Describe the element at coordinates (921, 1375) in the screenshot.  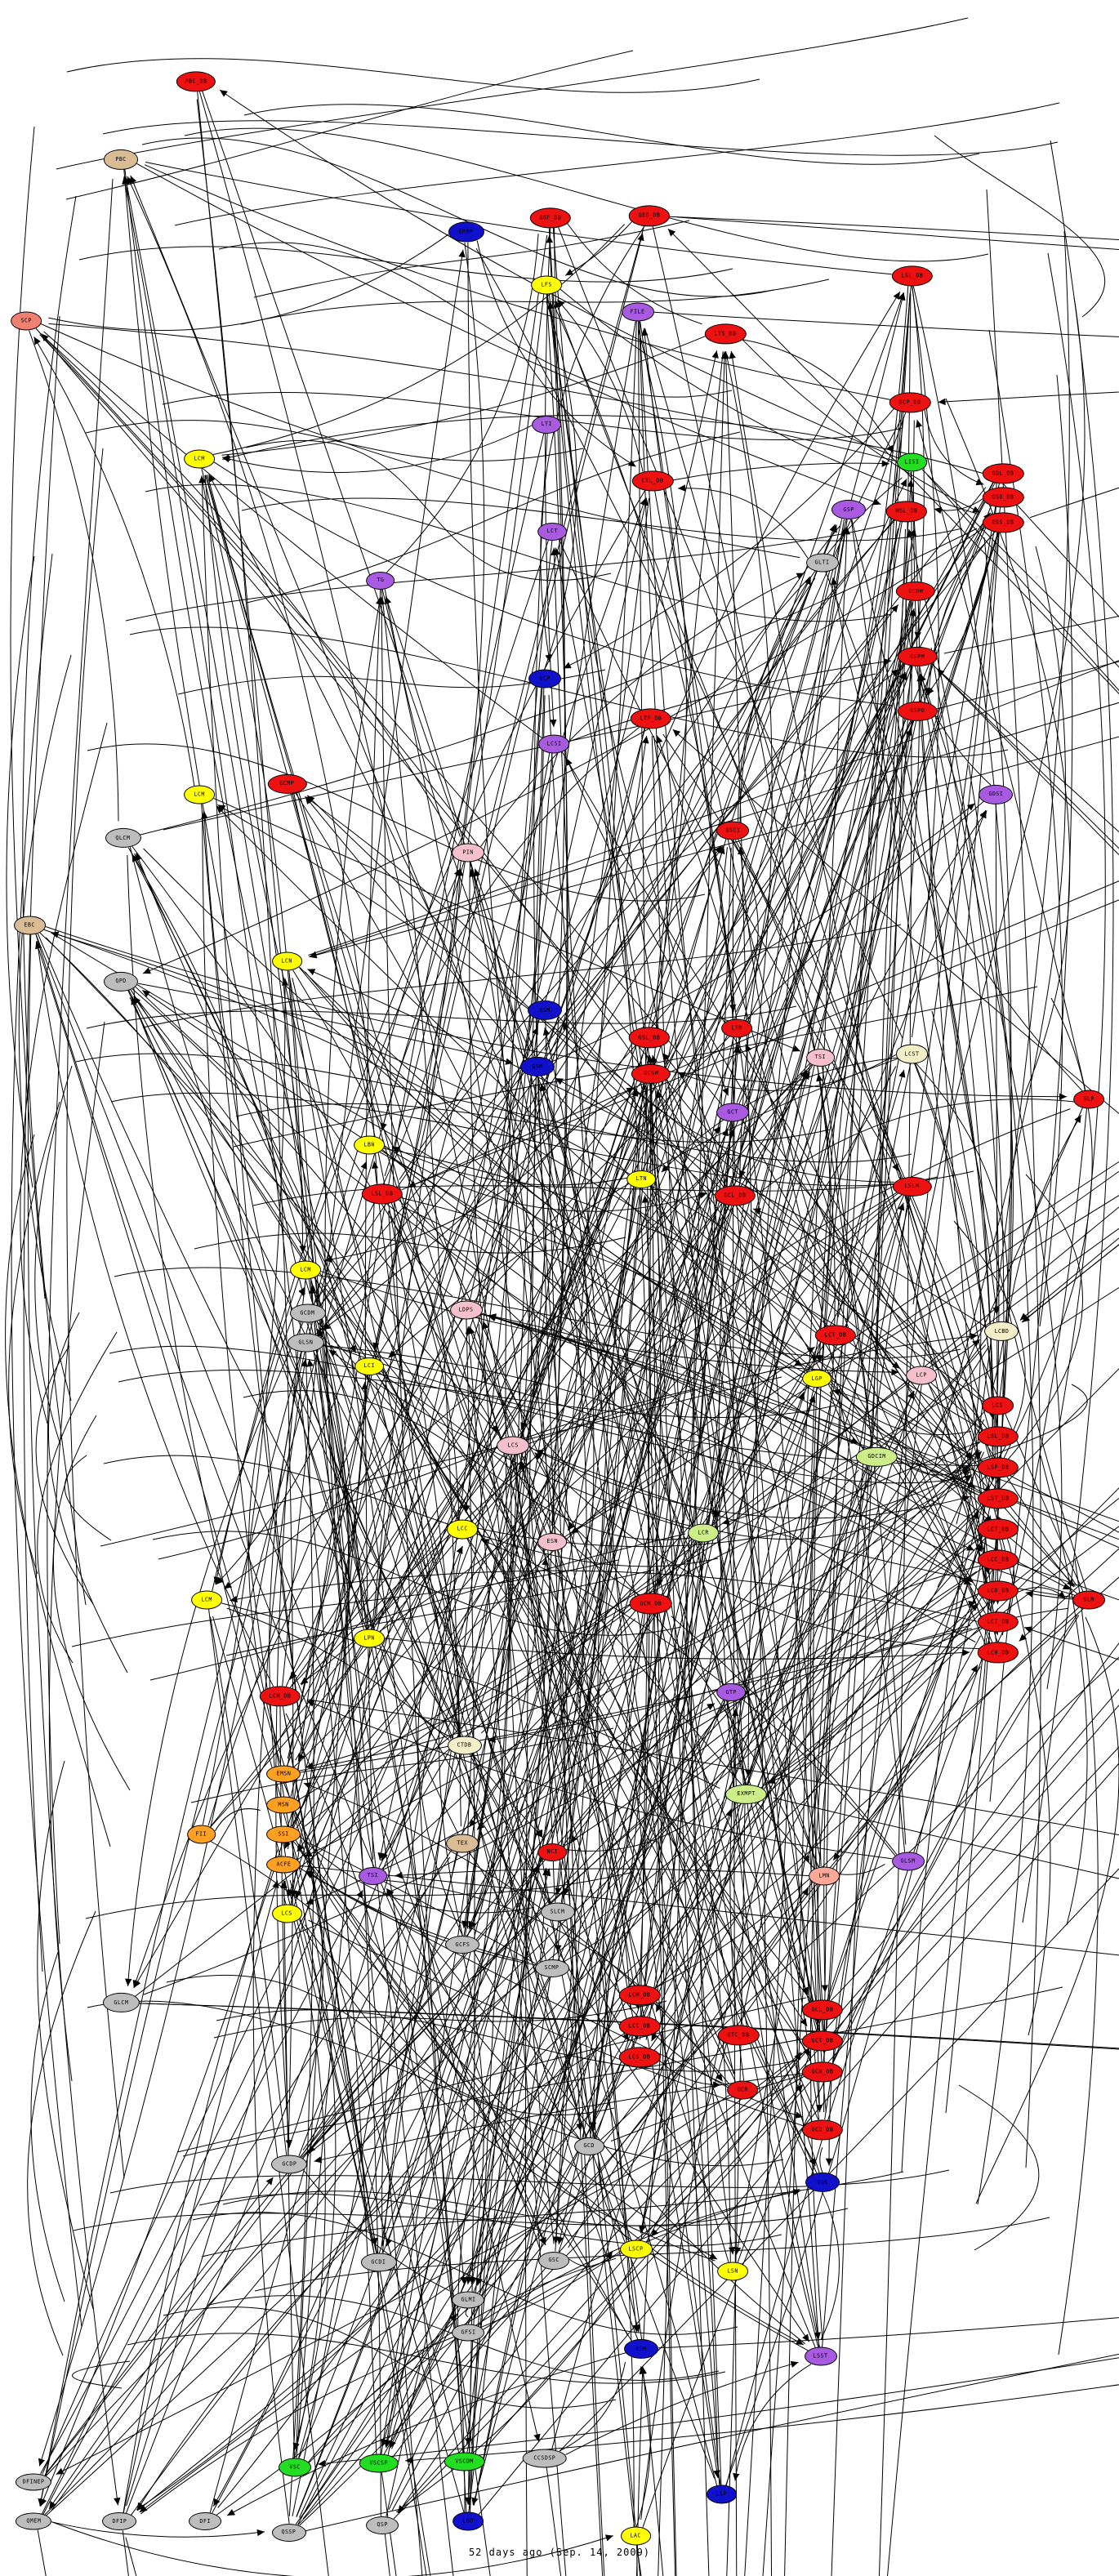
I see `graph-node-lcp: LCP` at that location.